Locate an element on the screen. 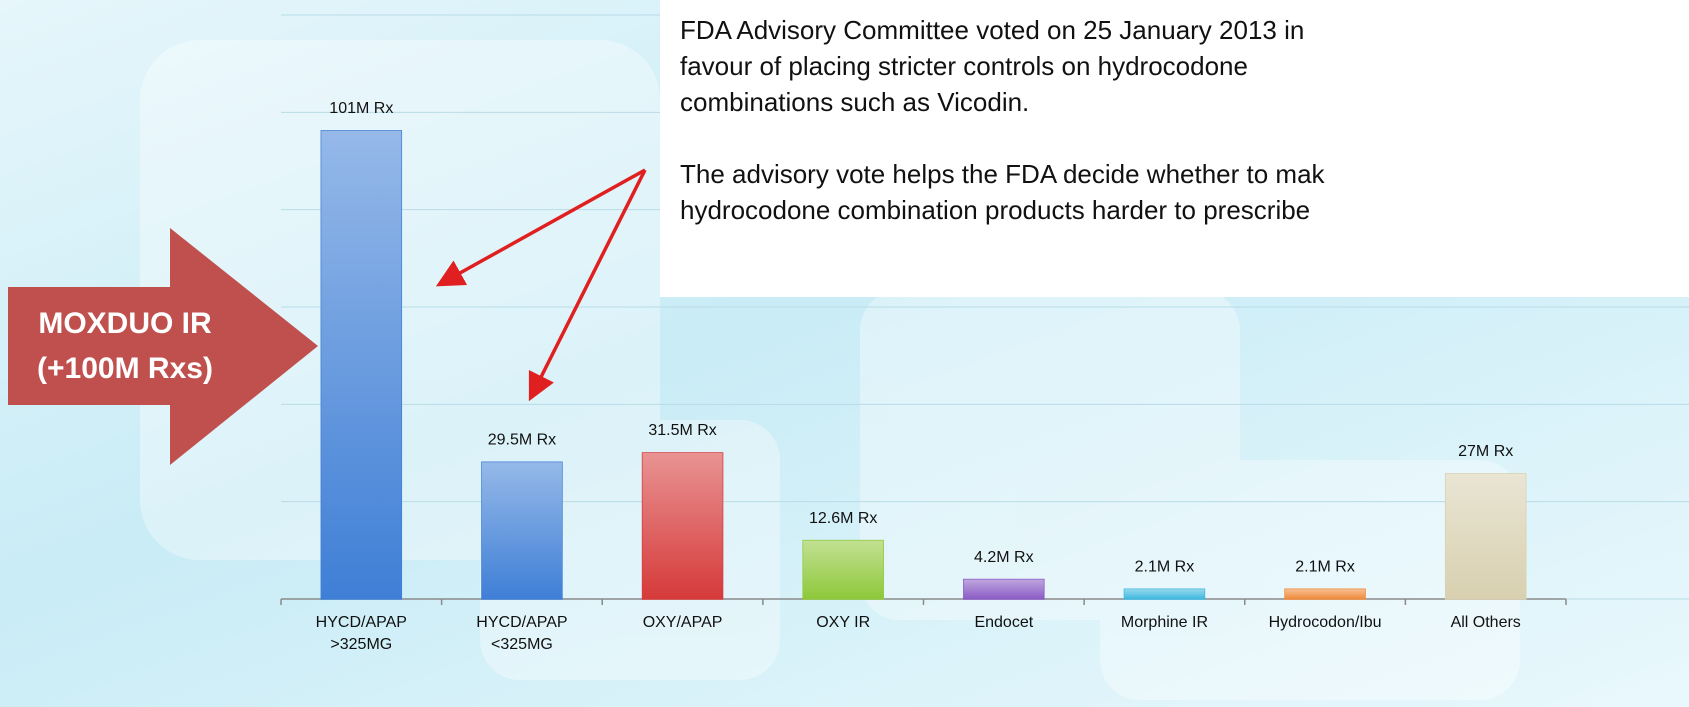 The height and width of the screenshot is (707, 1689). value-label: 29.5M Rx is located at coordinates (522, 439).